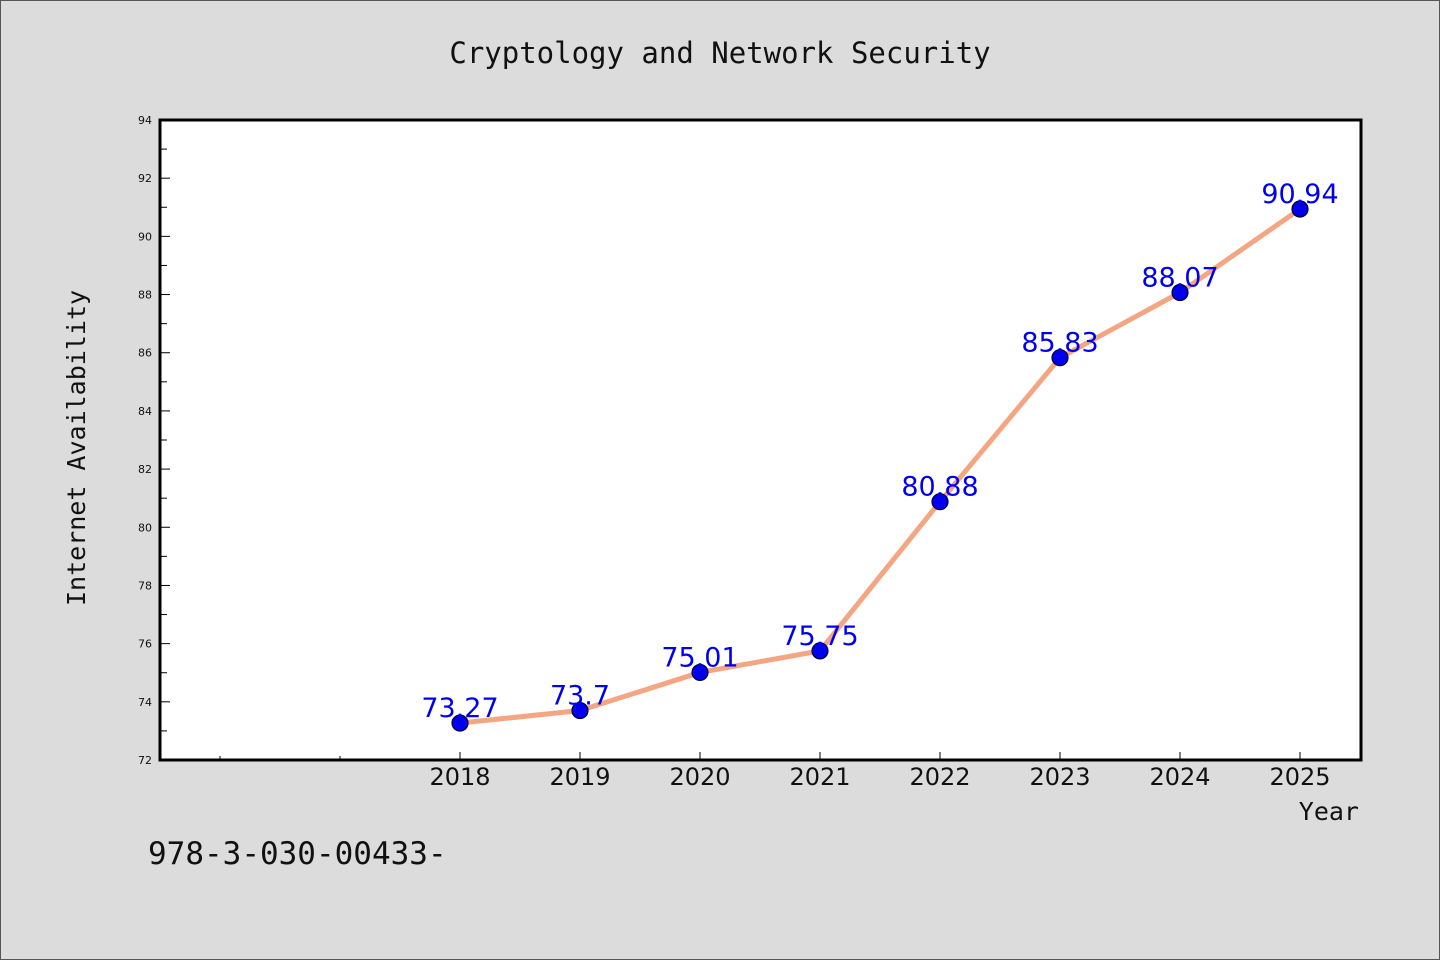  What do you see at coordinates (1179, 278) in the screenshot?
I see `data-label: 88.07` at bounding box center [1179, 278].